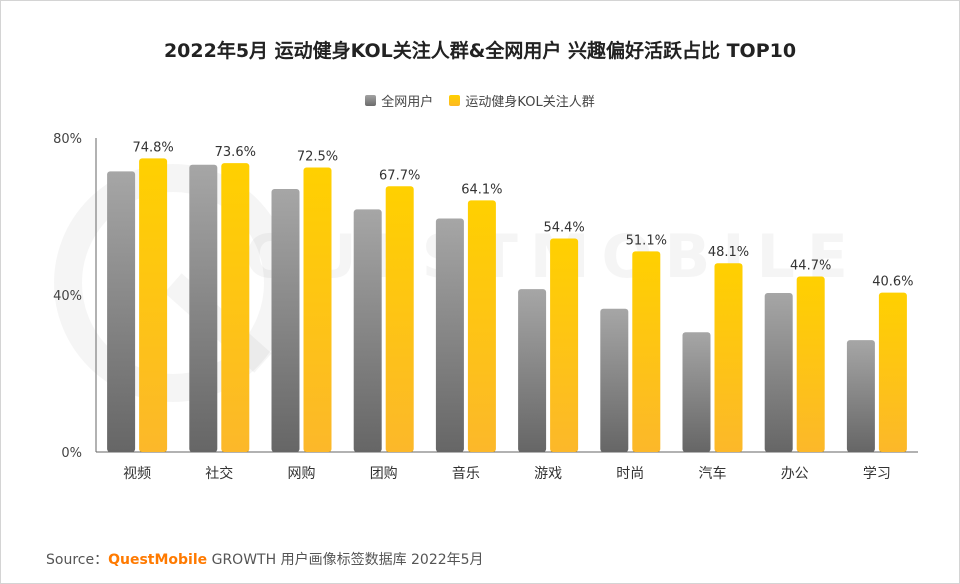 This screenshot has height=584, width=960. Describe the element at coordinates (407, 102) in the screenshot. I see `legend-label-all-users: 全网用户` at that location.